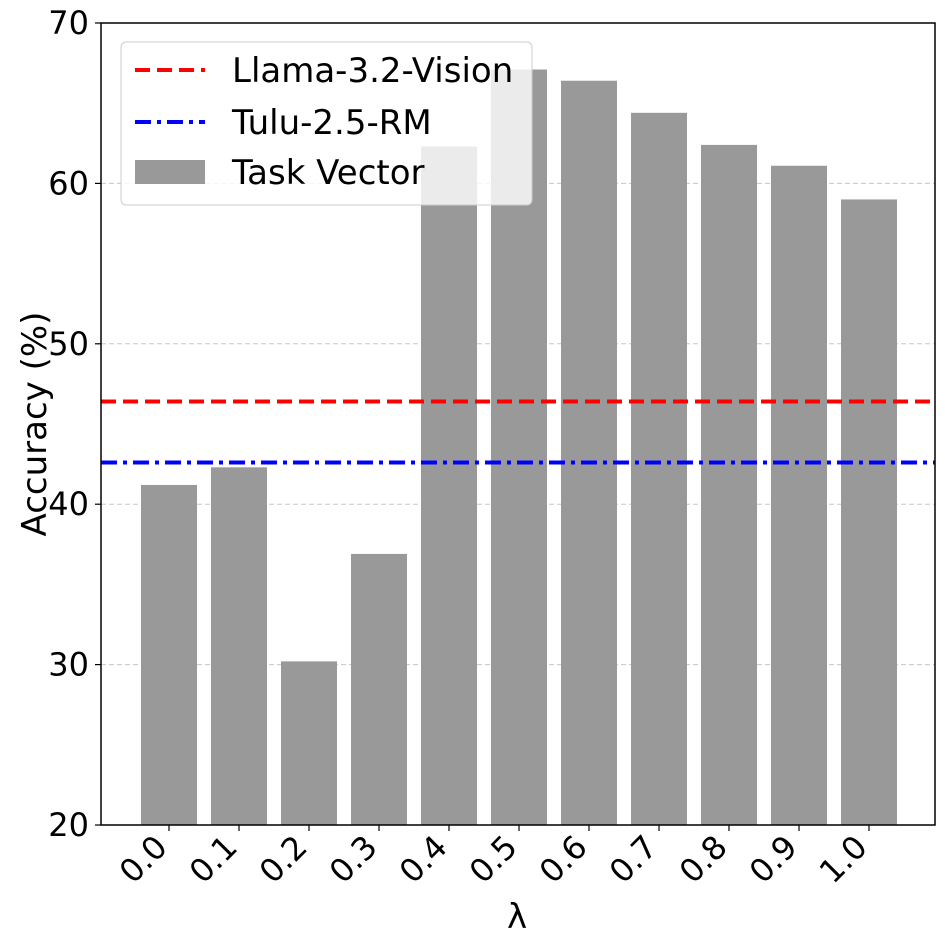 This screenshot has width=945, height=946. I want to click on x-tick-label: 0.4, so click(423, 859).